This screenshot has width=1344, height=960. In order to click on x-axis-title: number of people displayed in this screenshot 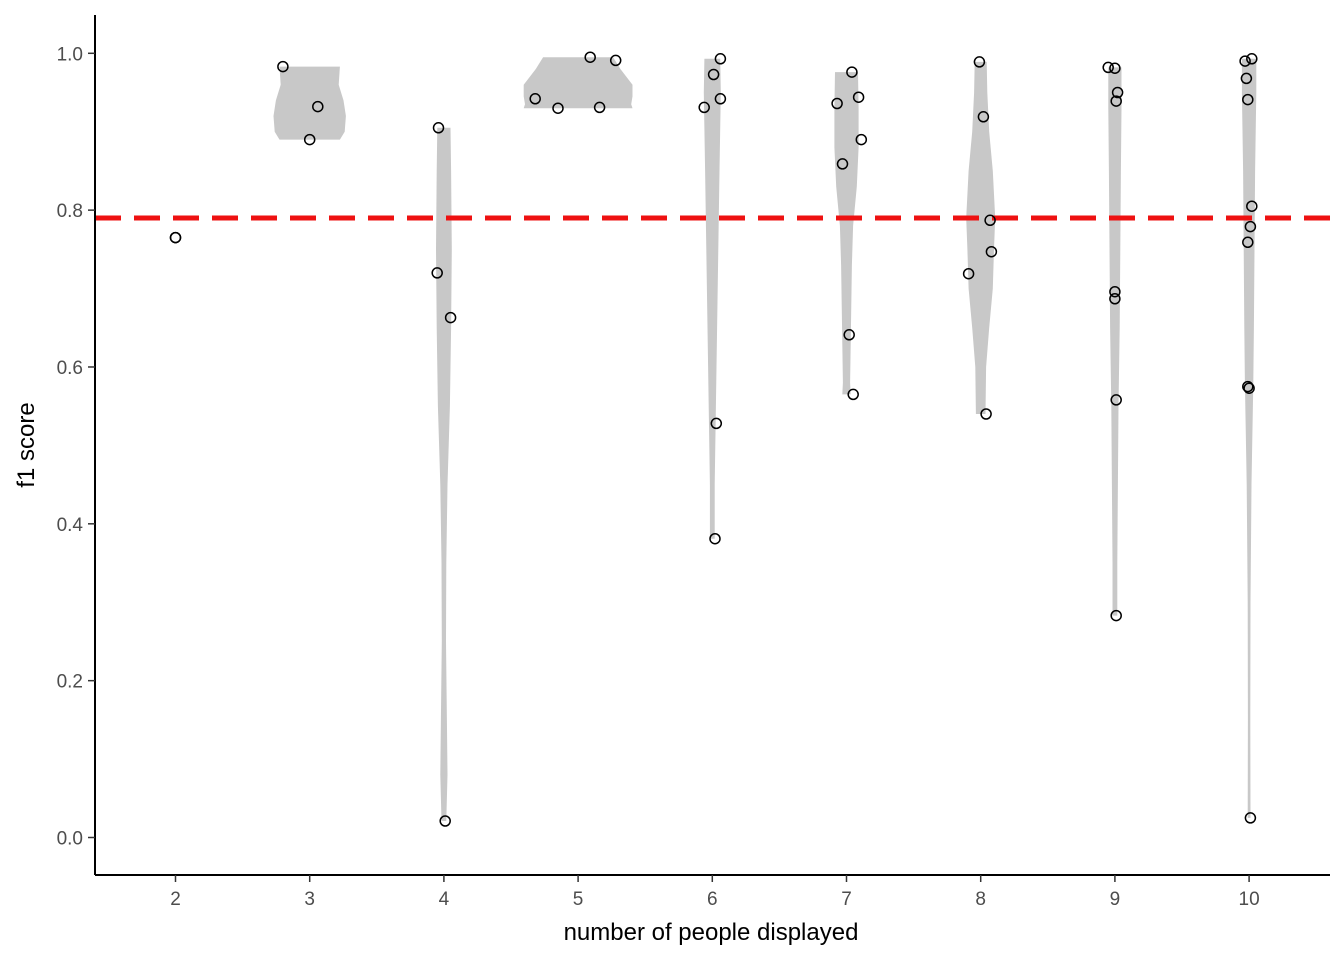, I will do `click(711, 932)`.